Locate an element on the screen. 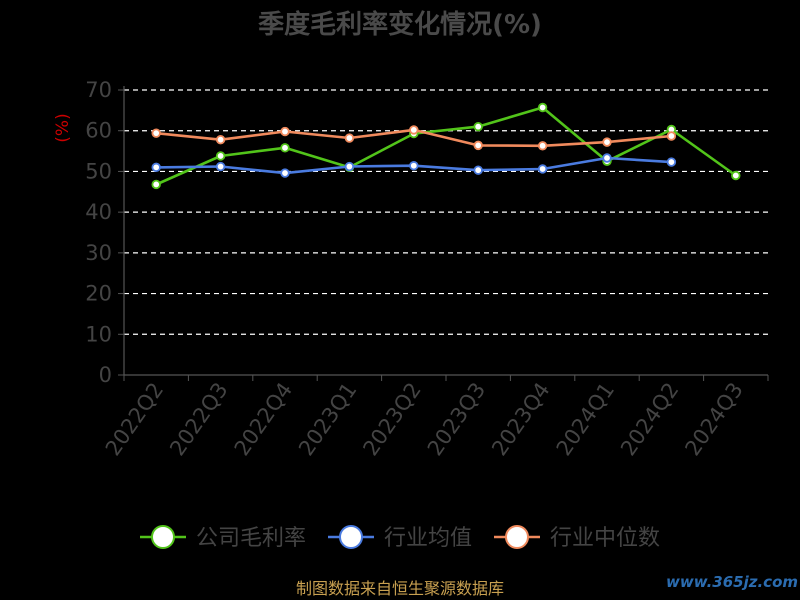 This screenshot has height=600, width=800. x-tick-label: 2023Q1 is located at coordinates (327, 419).